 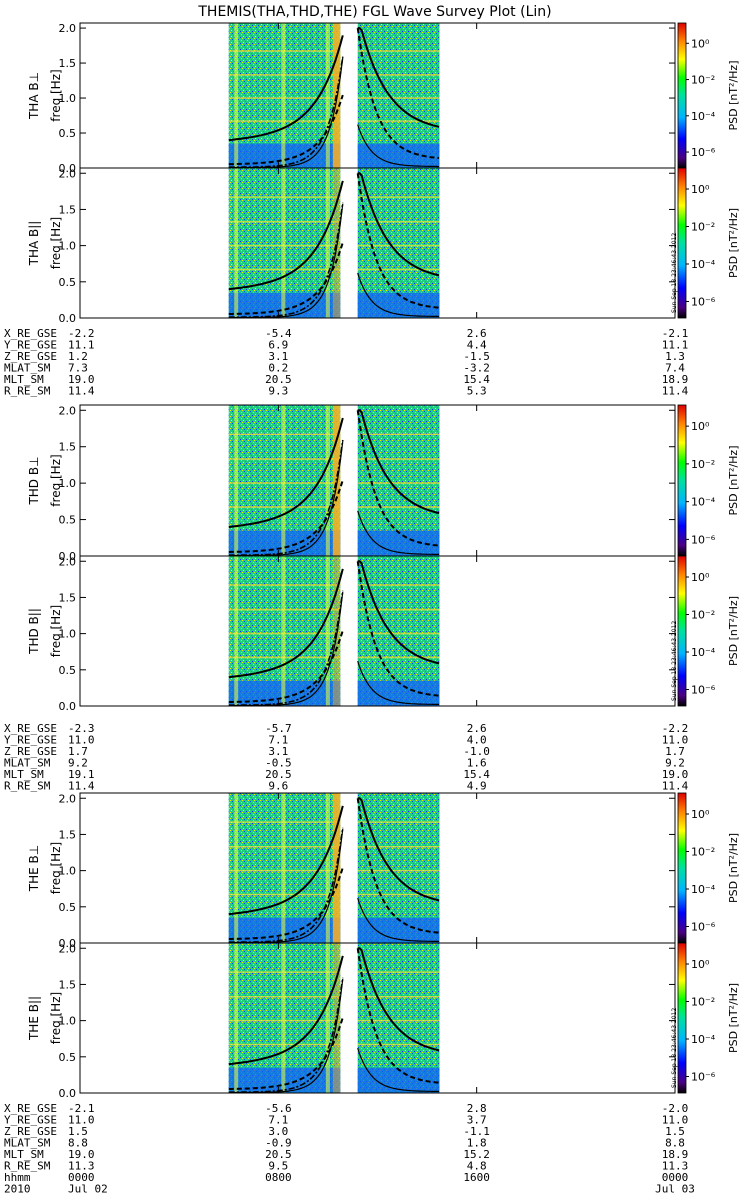 What do you see at coordinates (278, 333) in the screenshot?
I see `ephemeris-value: -5.4` at bounding box center [278, 333].